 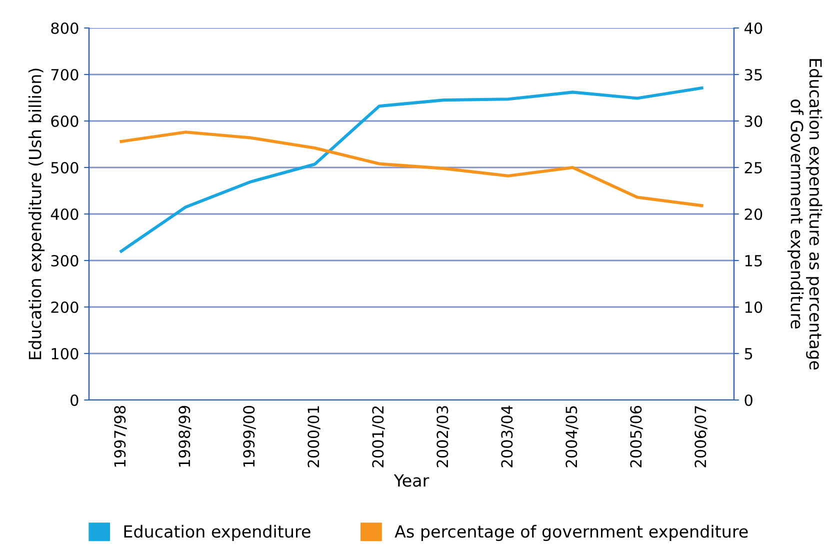 I want to click on x-tick-label: 2005/06, so click(x=636, y=437).